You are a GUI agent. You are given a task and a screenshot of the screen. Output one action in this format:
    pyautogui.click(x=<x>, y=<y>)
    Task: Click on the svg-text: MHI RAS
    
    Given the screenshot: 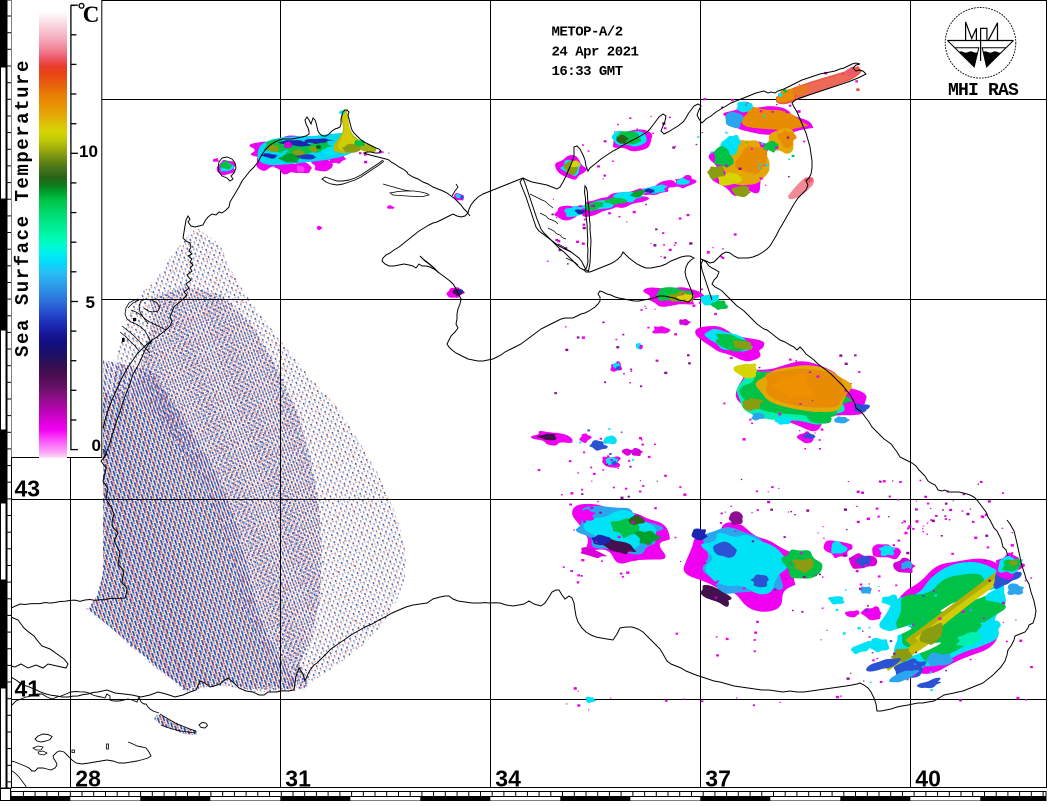 What is the action you would take?
    pyautogui.click(x=983, y=91)
    